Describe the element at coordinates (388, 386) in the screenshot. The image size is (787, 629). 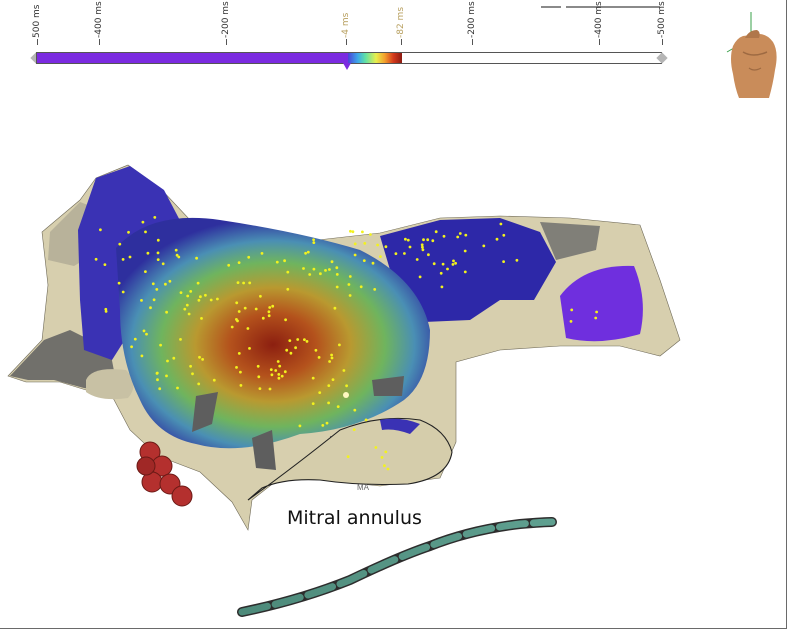
I see `unmapped-region` at that location.